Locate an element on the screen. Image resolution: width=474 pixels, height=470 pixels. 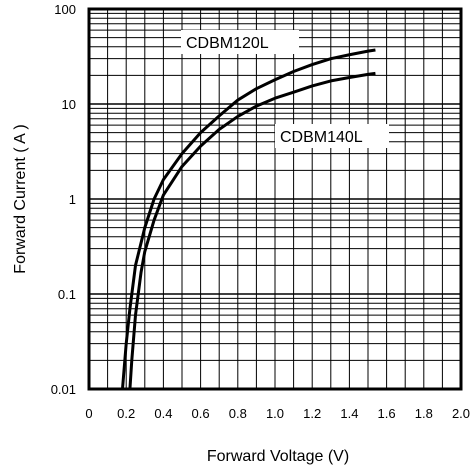
y-tick-labels: 0.01 0.1 1 10 100 is located at coordinates (63, 199).